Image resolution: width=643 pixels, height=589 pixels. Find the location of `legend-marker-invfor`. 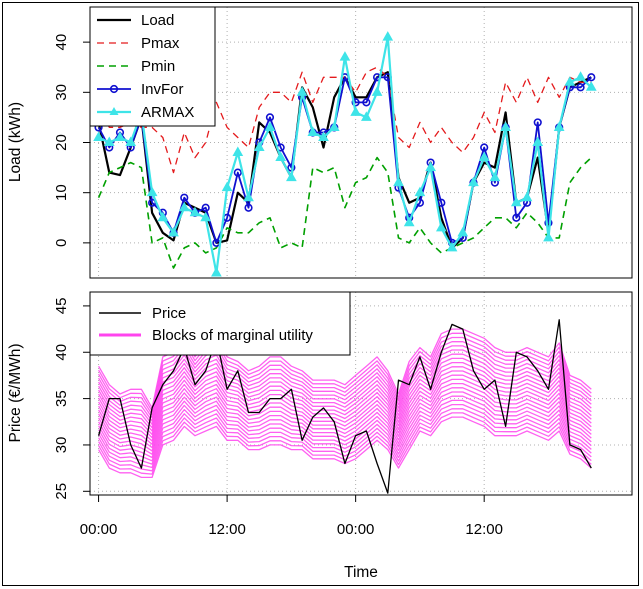

legend-marker-invfor is located at coordinates (114, 89).